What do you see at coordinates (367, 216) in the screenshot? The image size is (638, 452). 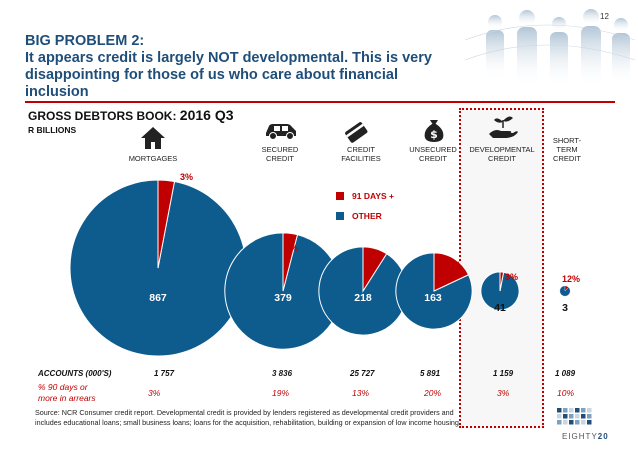 I see `legend-label-other: OTHER` at bounding box center [367, 216].